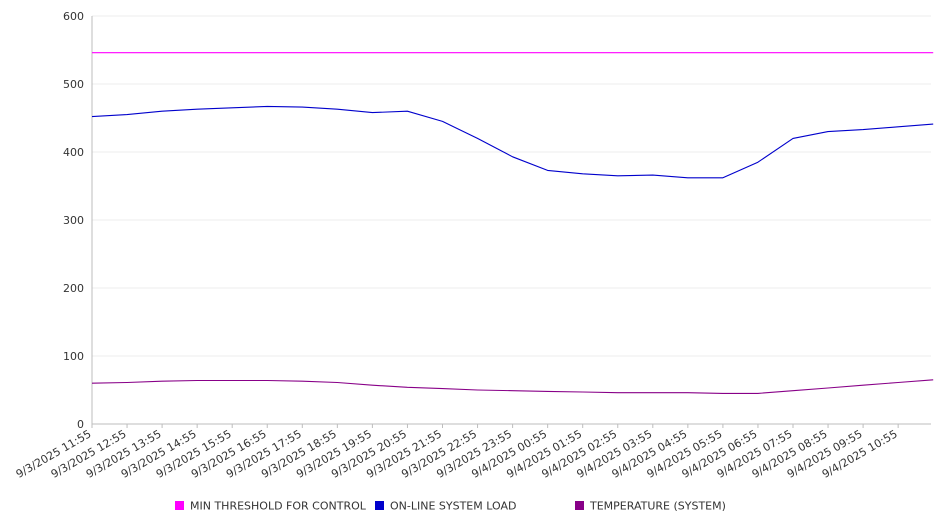 This screenshot has width=946, height=526. What do you see at coordinates (73, 16) in the screenshot?
I see `y-tick-label: 600` at bounding box center [73, 16].